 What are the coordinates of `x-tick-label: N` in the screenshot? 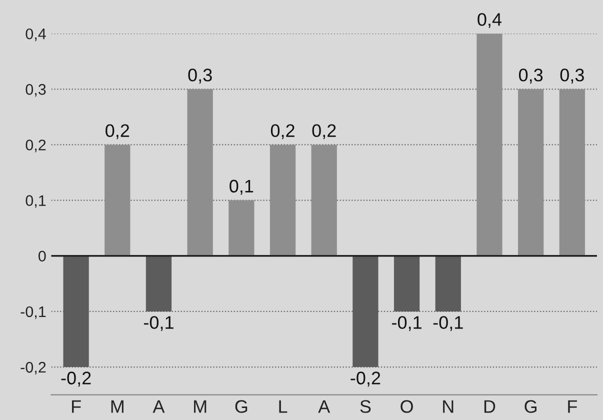 It's located at (448, 406).